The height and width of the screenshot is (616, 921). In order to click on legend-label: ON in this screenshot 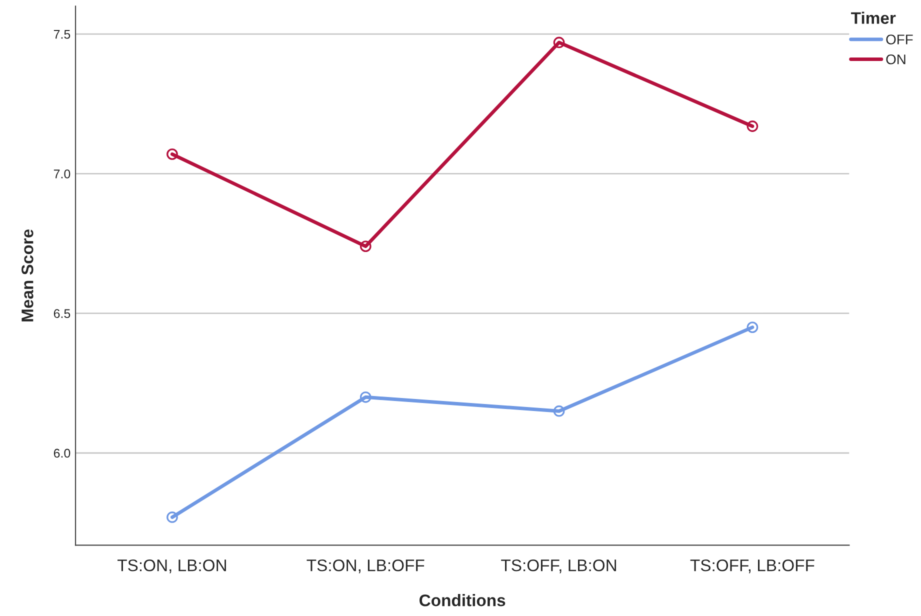, I will do `click(896, 59)`.